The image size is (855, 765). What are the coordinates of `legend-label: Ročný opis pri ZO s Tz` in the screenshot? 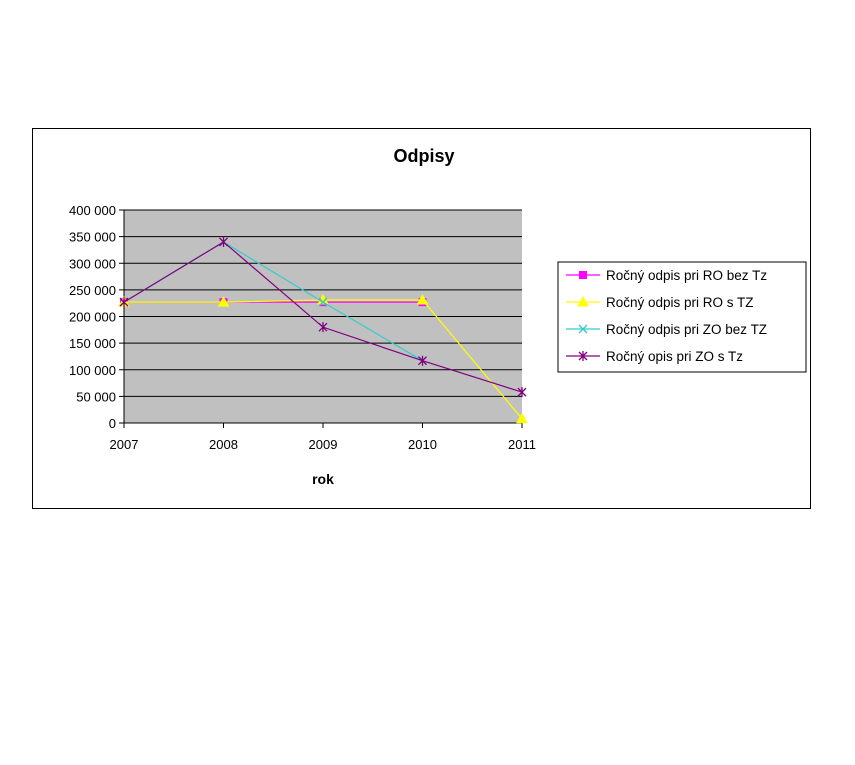 It's located at (674, 356).